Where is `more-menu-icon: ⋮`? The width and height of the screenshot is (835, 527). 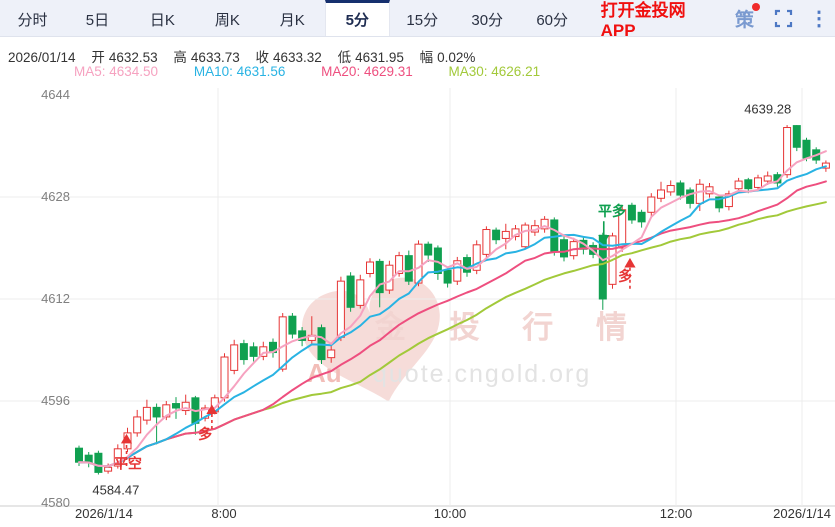 more-menu-icon: ⋮ is located at coordinates (818, 18).